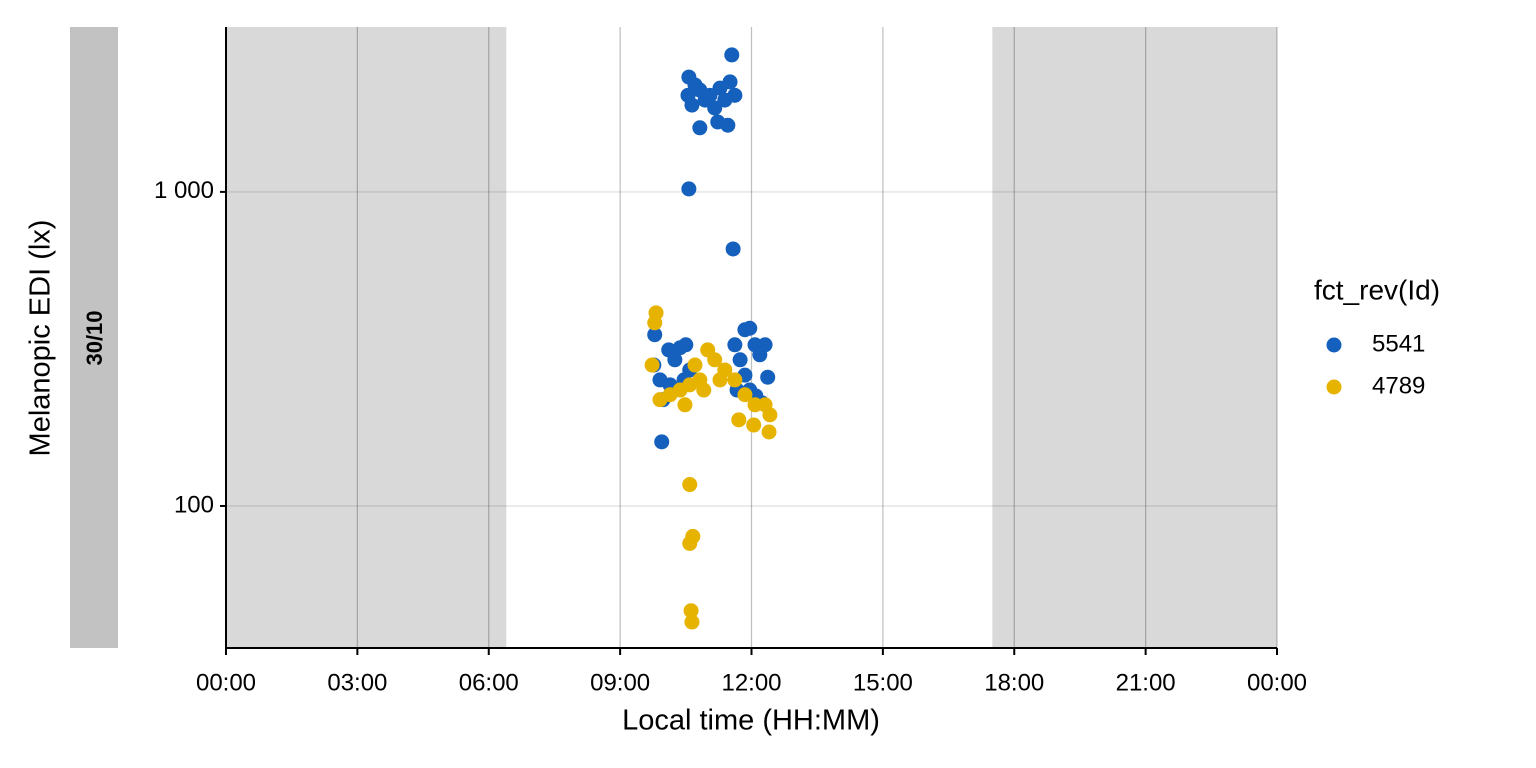  Describe the element at coordinates (489, 682) in the screenshot. I see `x-tick-label: 06:00` at that location.